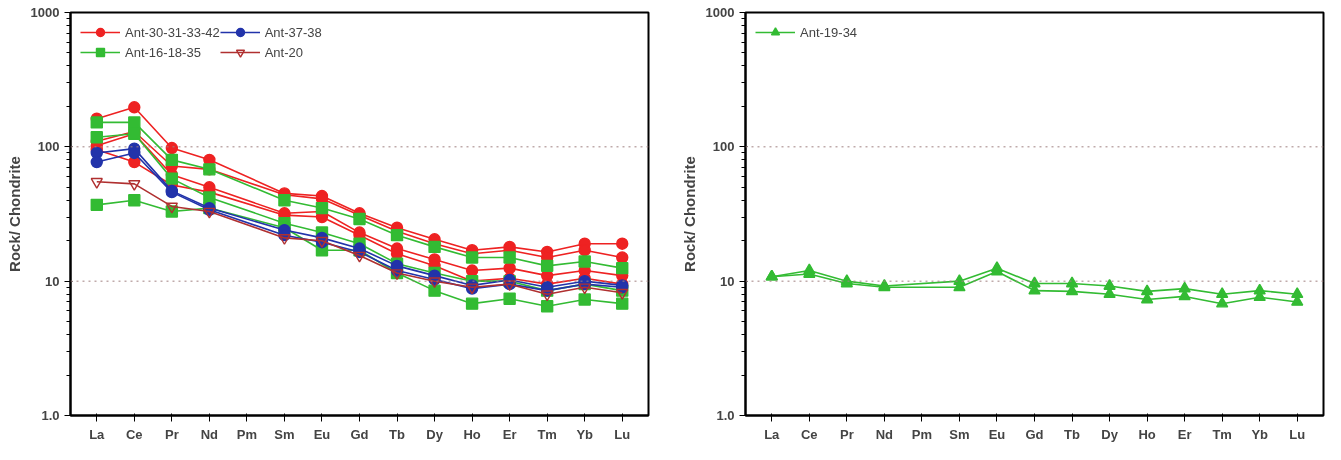  What do you see at coordinates (172, 32) in the screenshot?
I see `legend-label: Ant-30-31-33-42` at bounding box center [172, 32].